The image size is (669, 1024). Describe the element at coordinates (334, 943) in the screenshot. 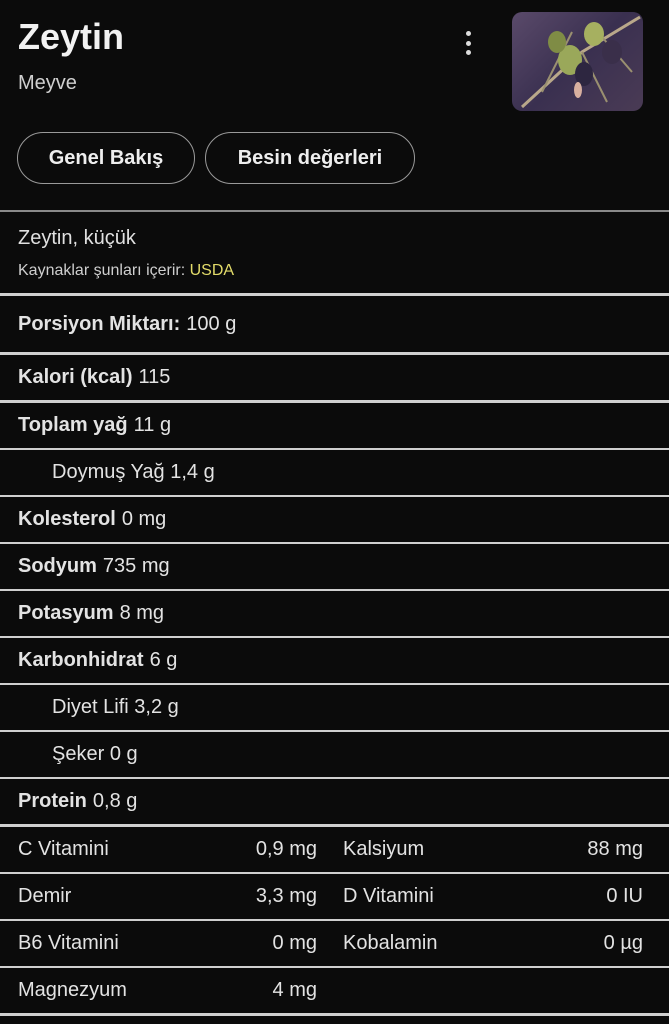

I see `vitamin-row: B6 Vitamini 0 mg Kobalamin 0 µg` at that location.